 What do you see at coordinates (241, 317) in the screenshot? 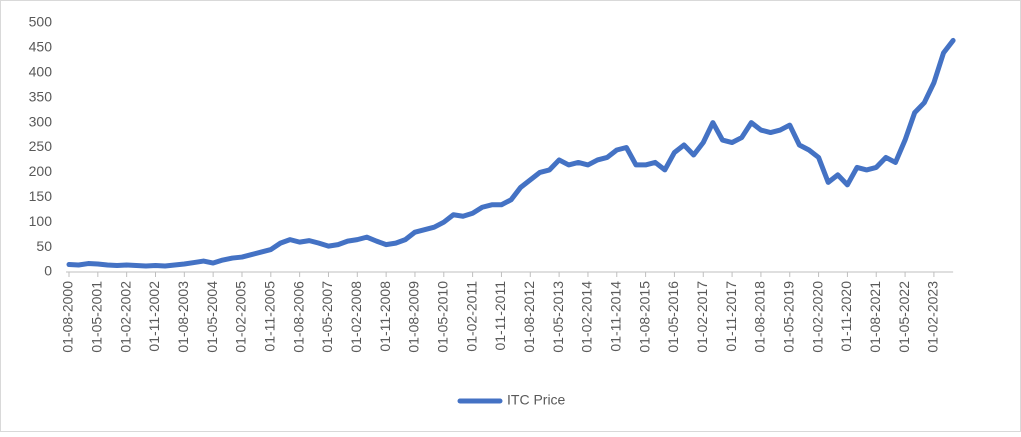
I see `x-tick-label: 01-02-2005` at bounding box center [241, 317].